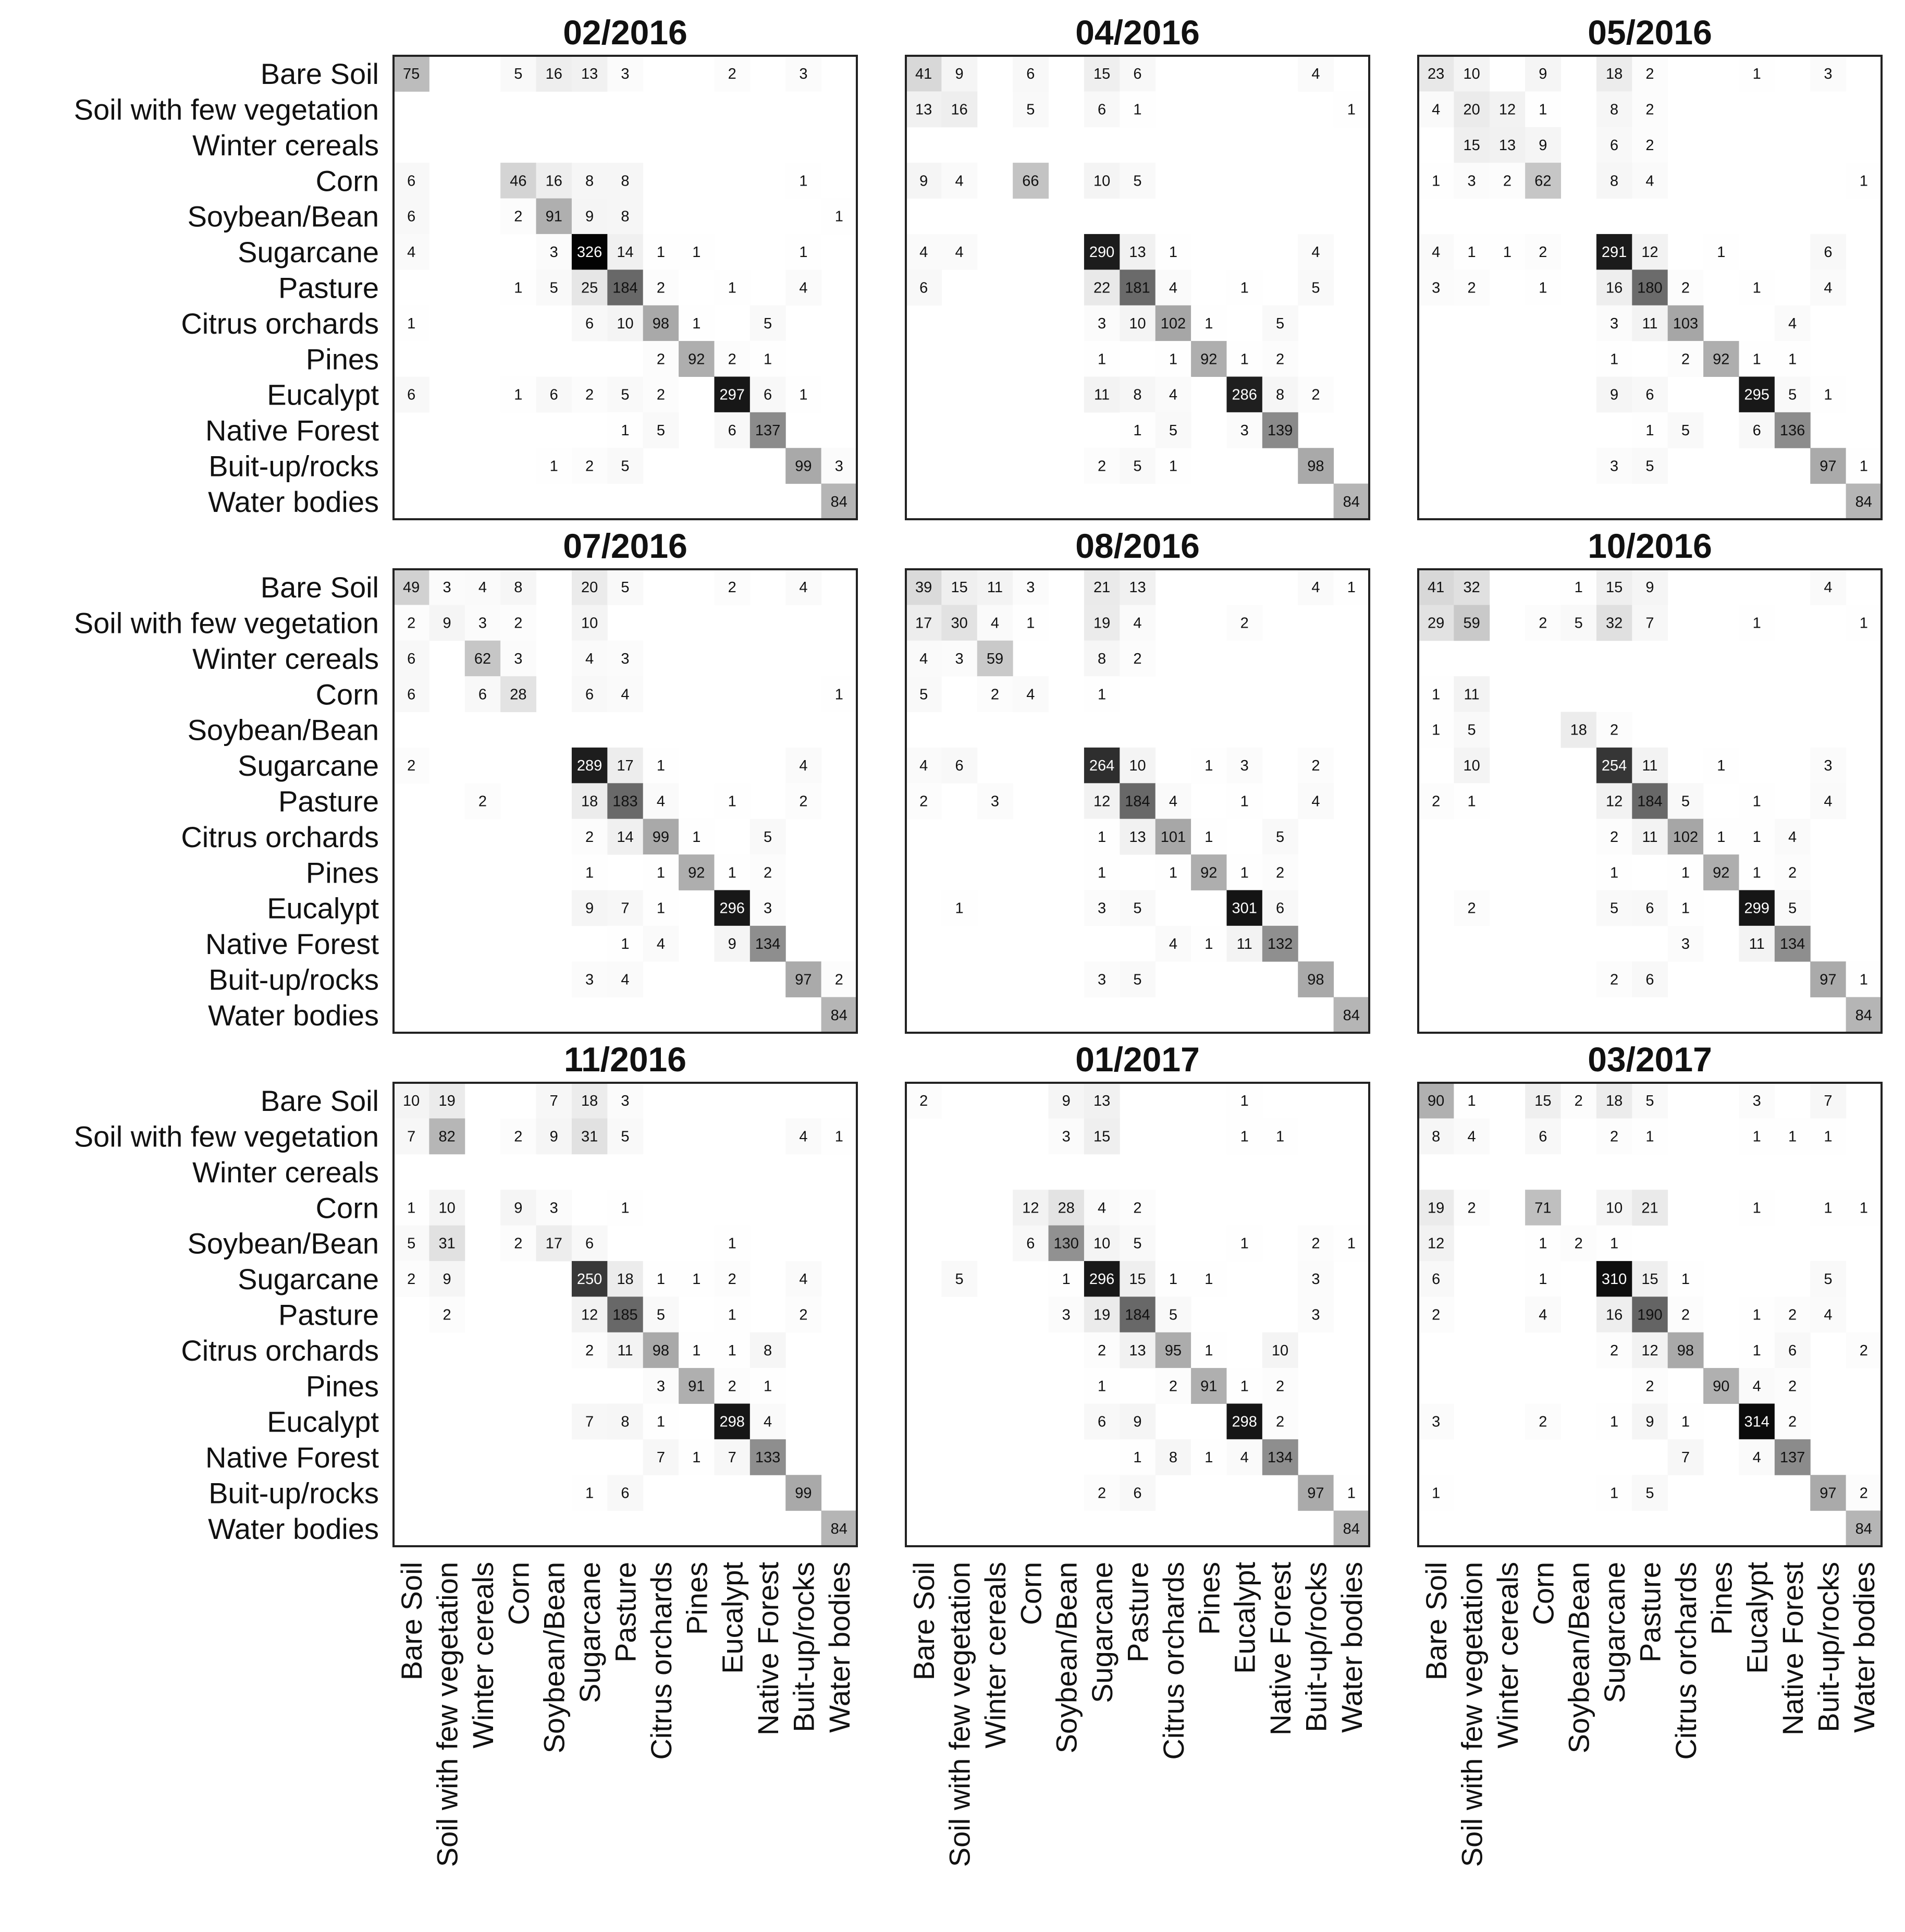  I want to click on cell-value: 82, so click(446, 1137).